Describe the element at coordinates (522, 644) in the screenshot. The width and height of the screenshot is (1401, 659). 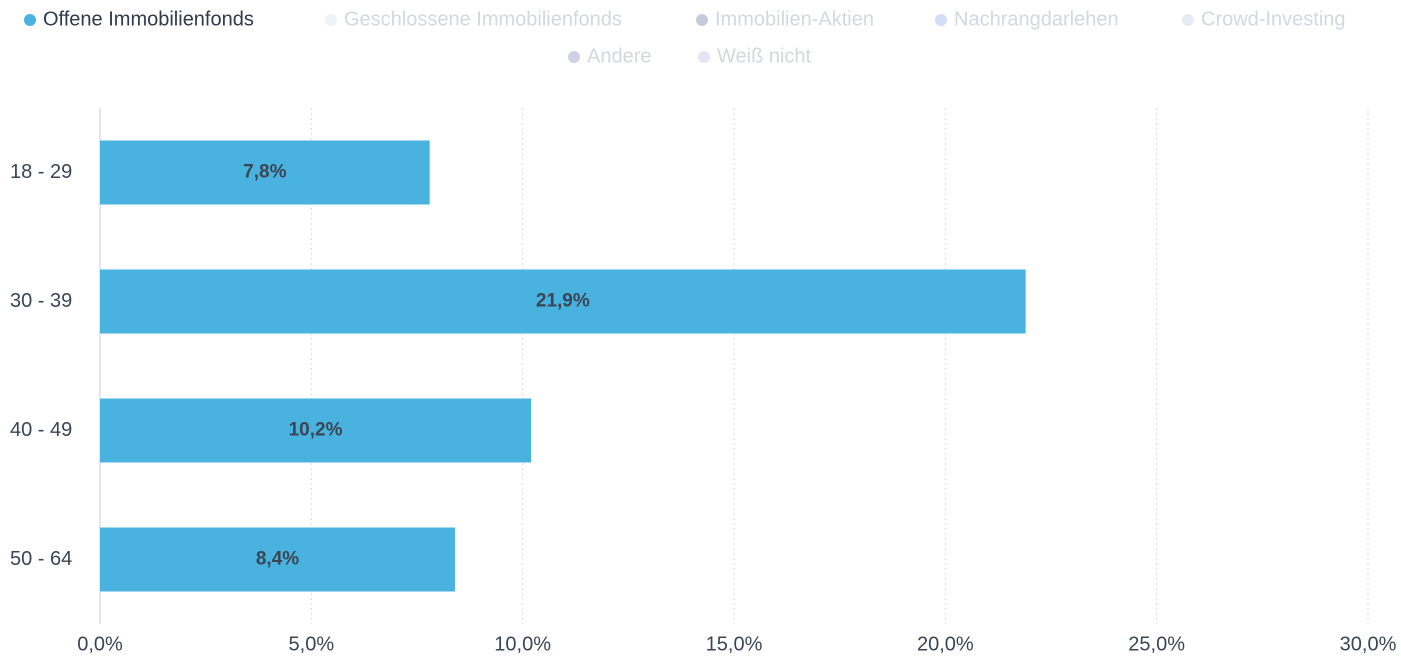
I see `x-tick-label: 10,0%` at that location.